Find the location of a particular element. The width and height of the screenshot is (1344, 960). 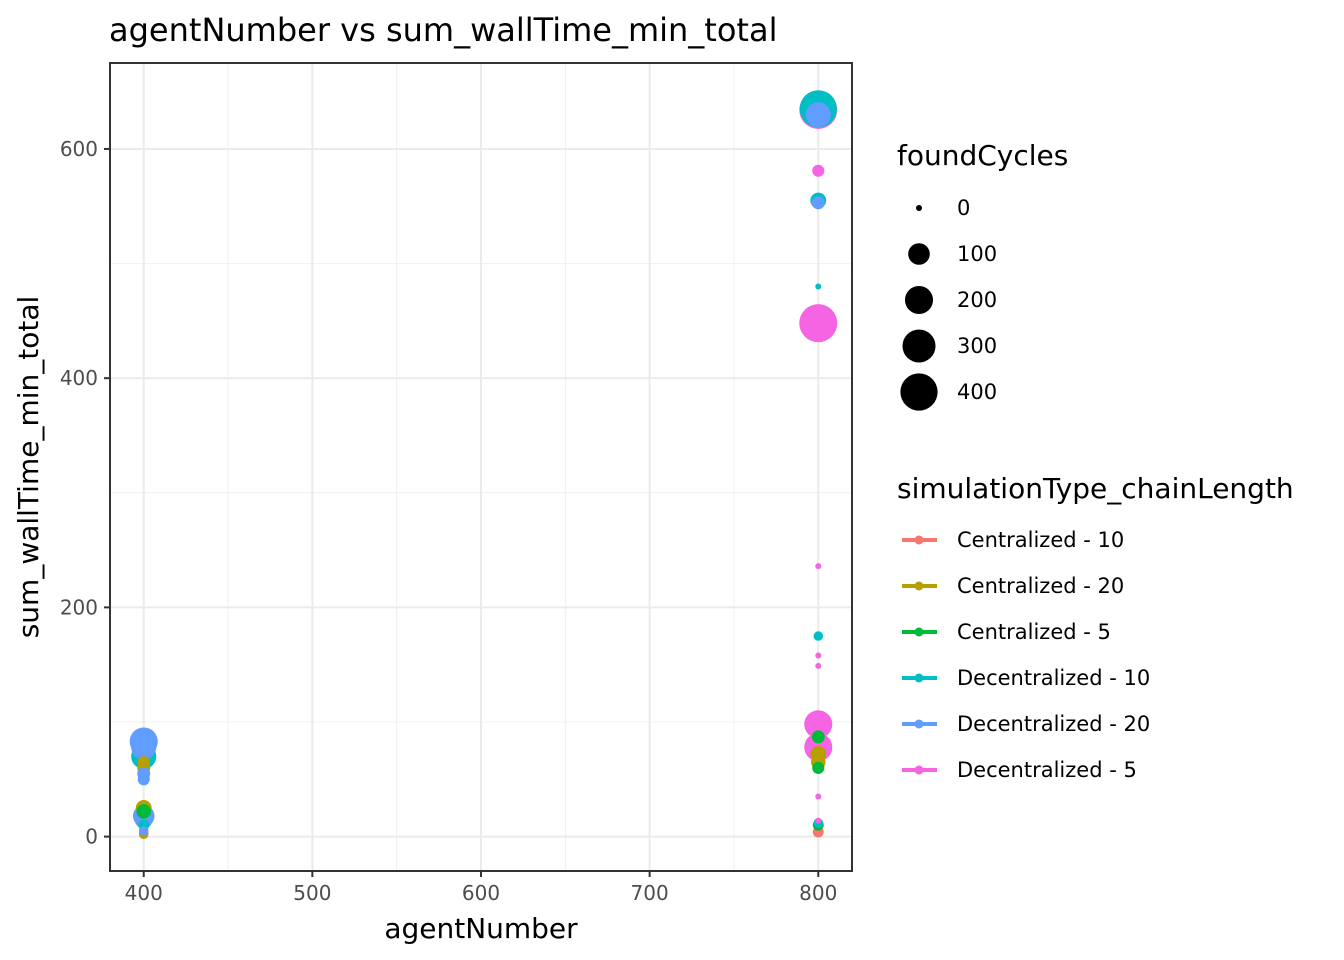

size-legend-label: 400 is located at coordinates (977, 392).